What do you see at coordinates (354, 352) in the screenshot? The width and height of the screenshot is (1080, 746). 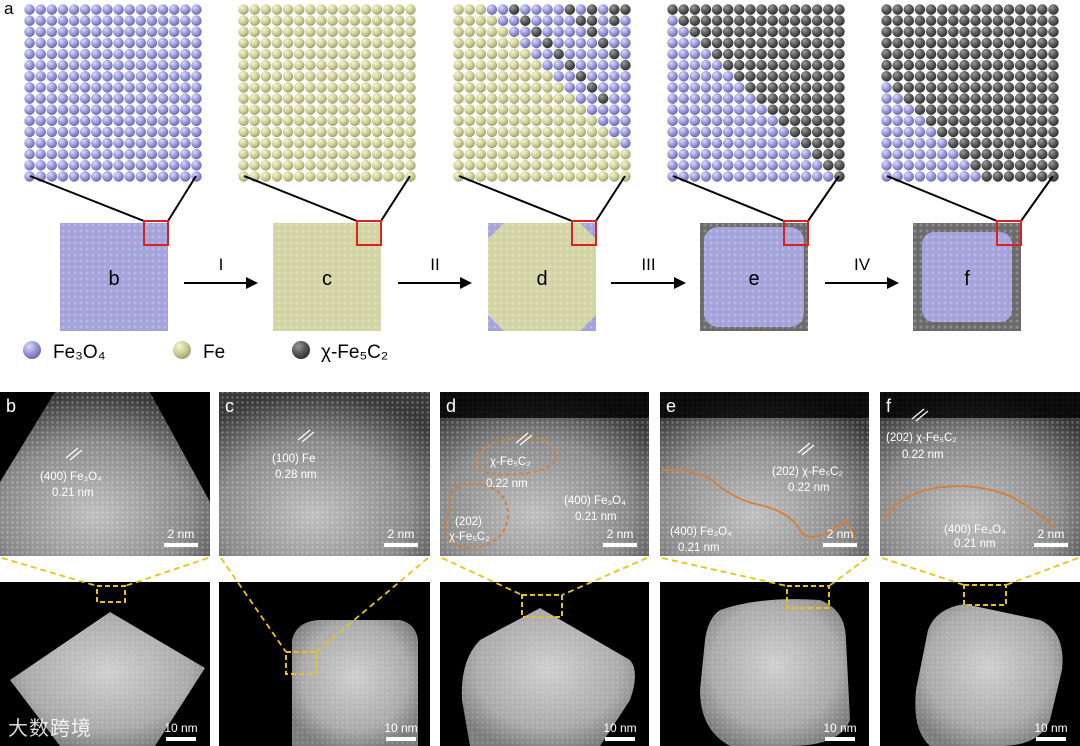 I see `legend-chi-label: χ-Fe₅C₂` at bounding box center [354, 352].